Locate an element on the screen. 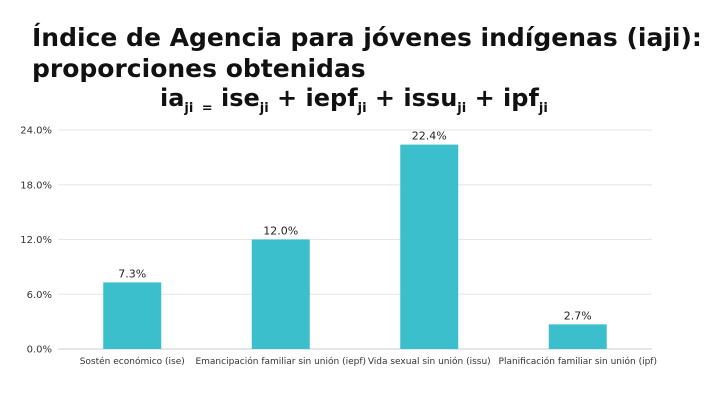 The image size is (720, 405). formula-term-iepf: iepf is located at coordinates (331, 98).